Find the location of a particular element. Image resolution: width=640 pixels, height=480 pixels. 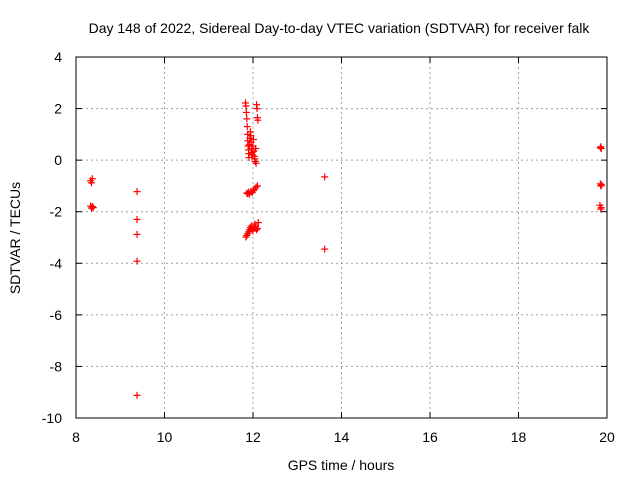

y-tick-label: 2 is located at coordinates (58, 109).